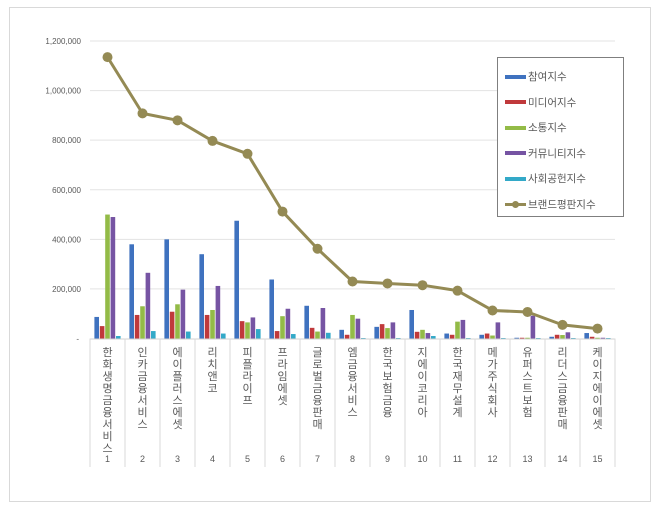 The width and height of the screenshot is (660, 508). Describe the element at coordinates (63, 41) in the screenshot. I see `y-tick-label: 1,200,000` at that location.